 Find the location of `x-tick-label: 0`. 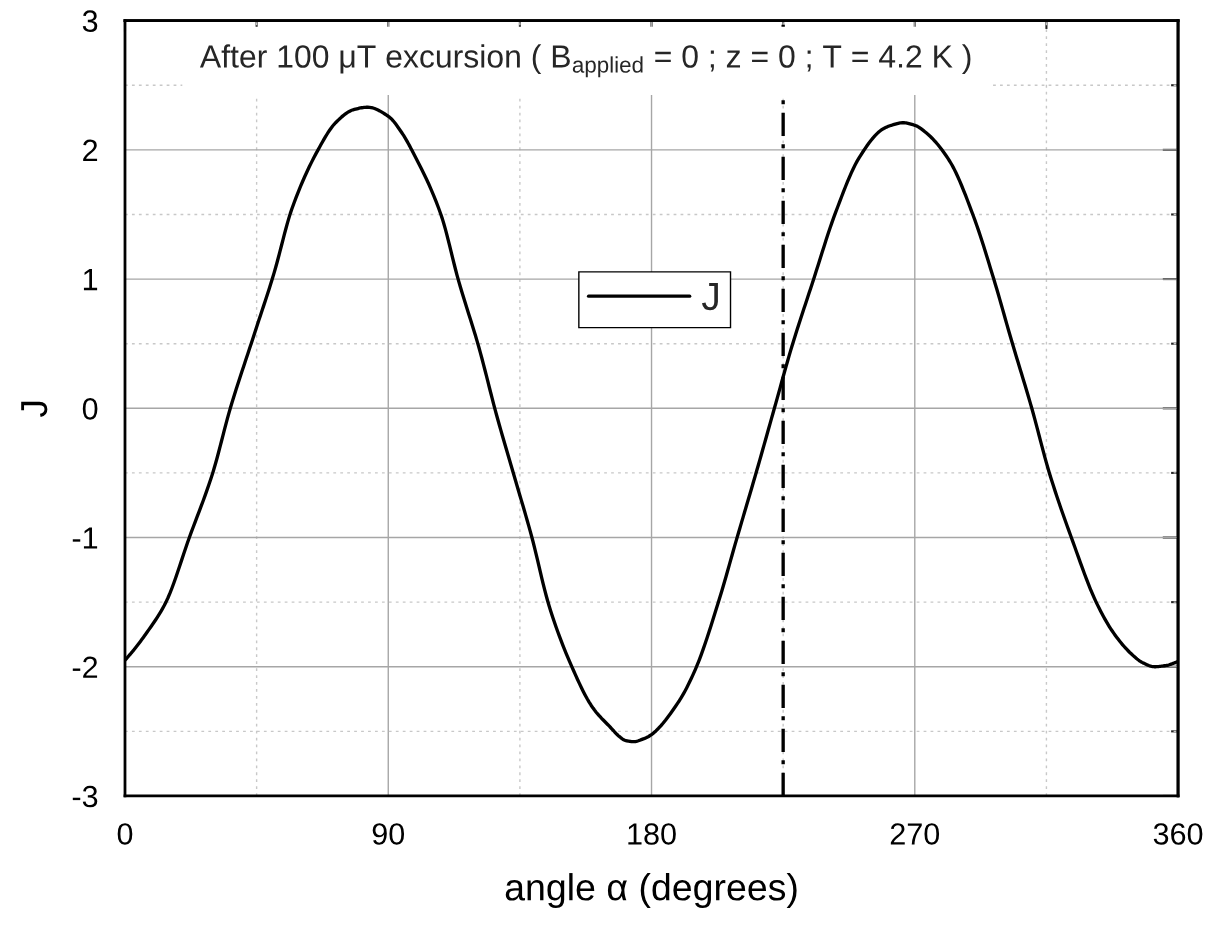

x-tick-label: 0 is located at coordinates (125, 834).